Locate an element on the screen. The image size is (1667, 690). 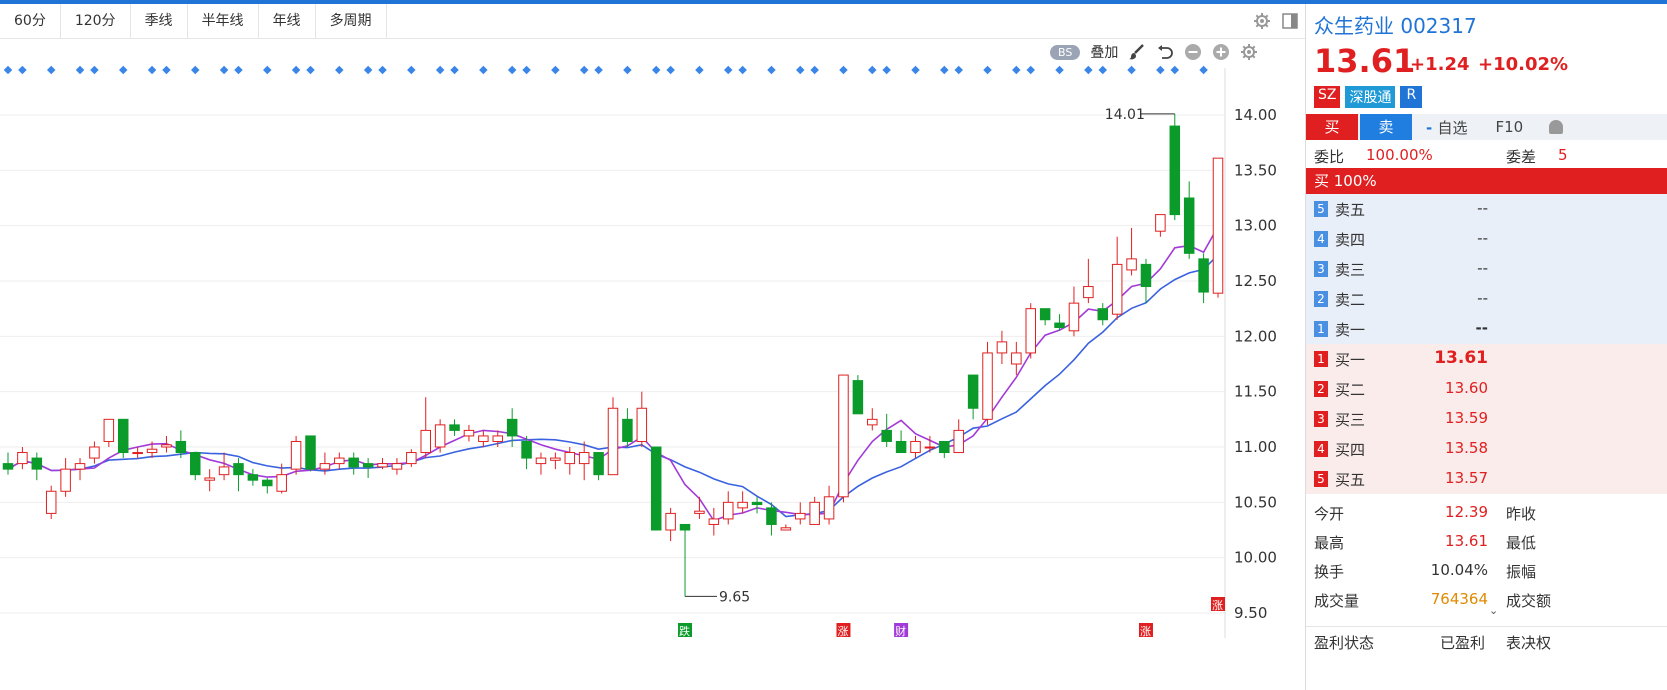
chevron-down-icon: ⌄ is located at coordinates (1494, 610).